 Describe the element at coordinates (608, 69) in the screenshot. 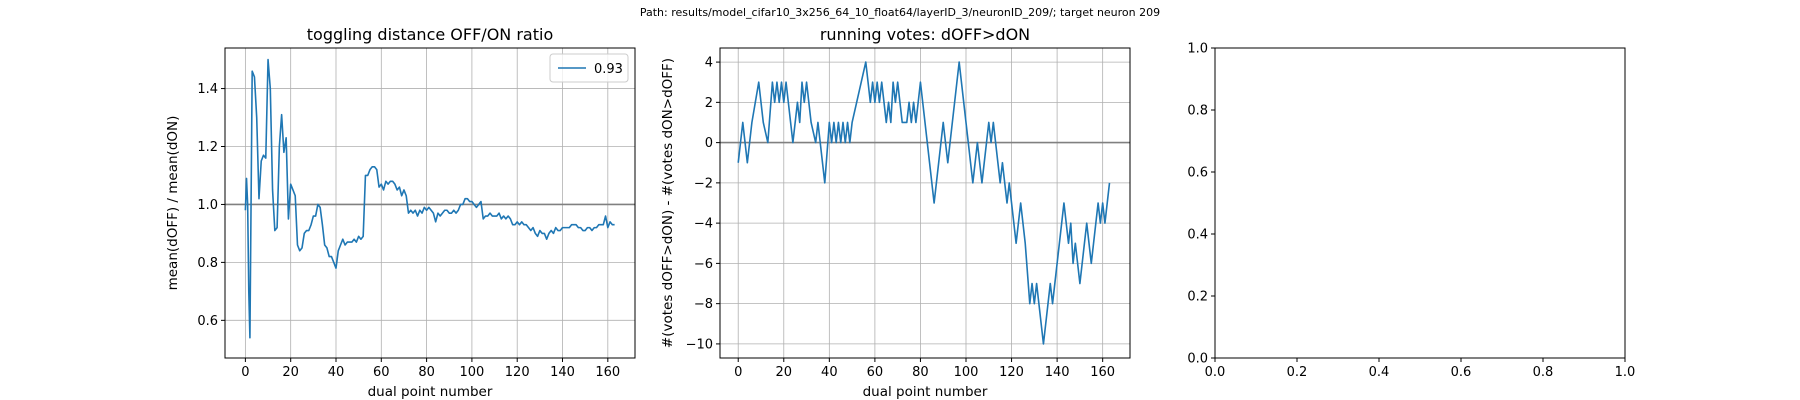

I see `legend-label: 0.93` at that location.